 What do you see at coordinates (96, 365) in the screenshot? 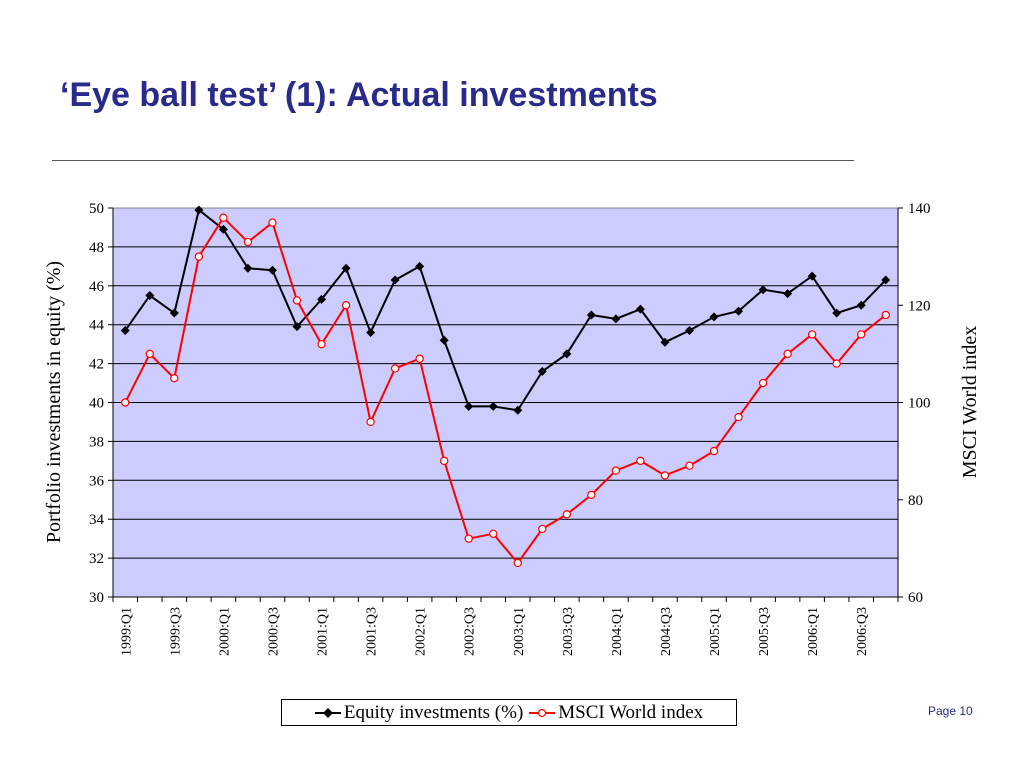
I see `y-left-tick-label: 42` at bounding box center [96, 365].